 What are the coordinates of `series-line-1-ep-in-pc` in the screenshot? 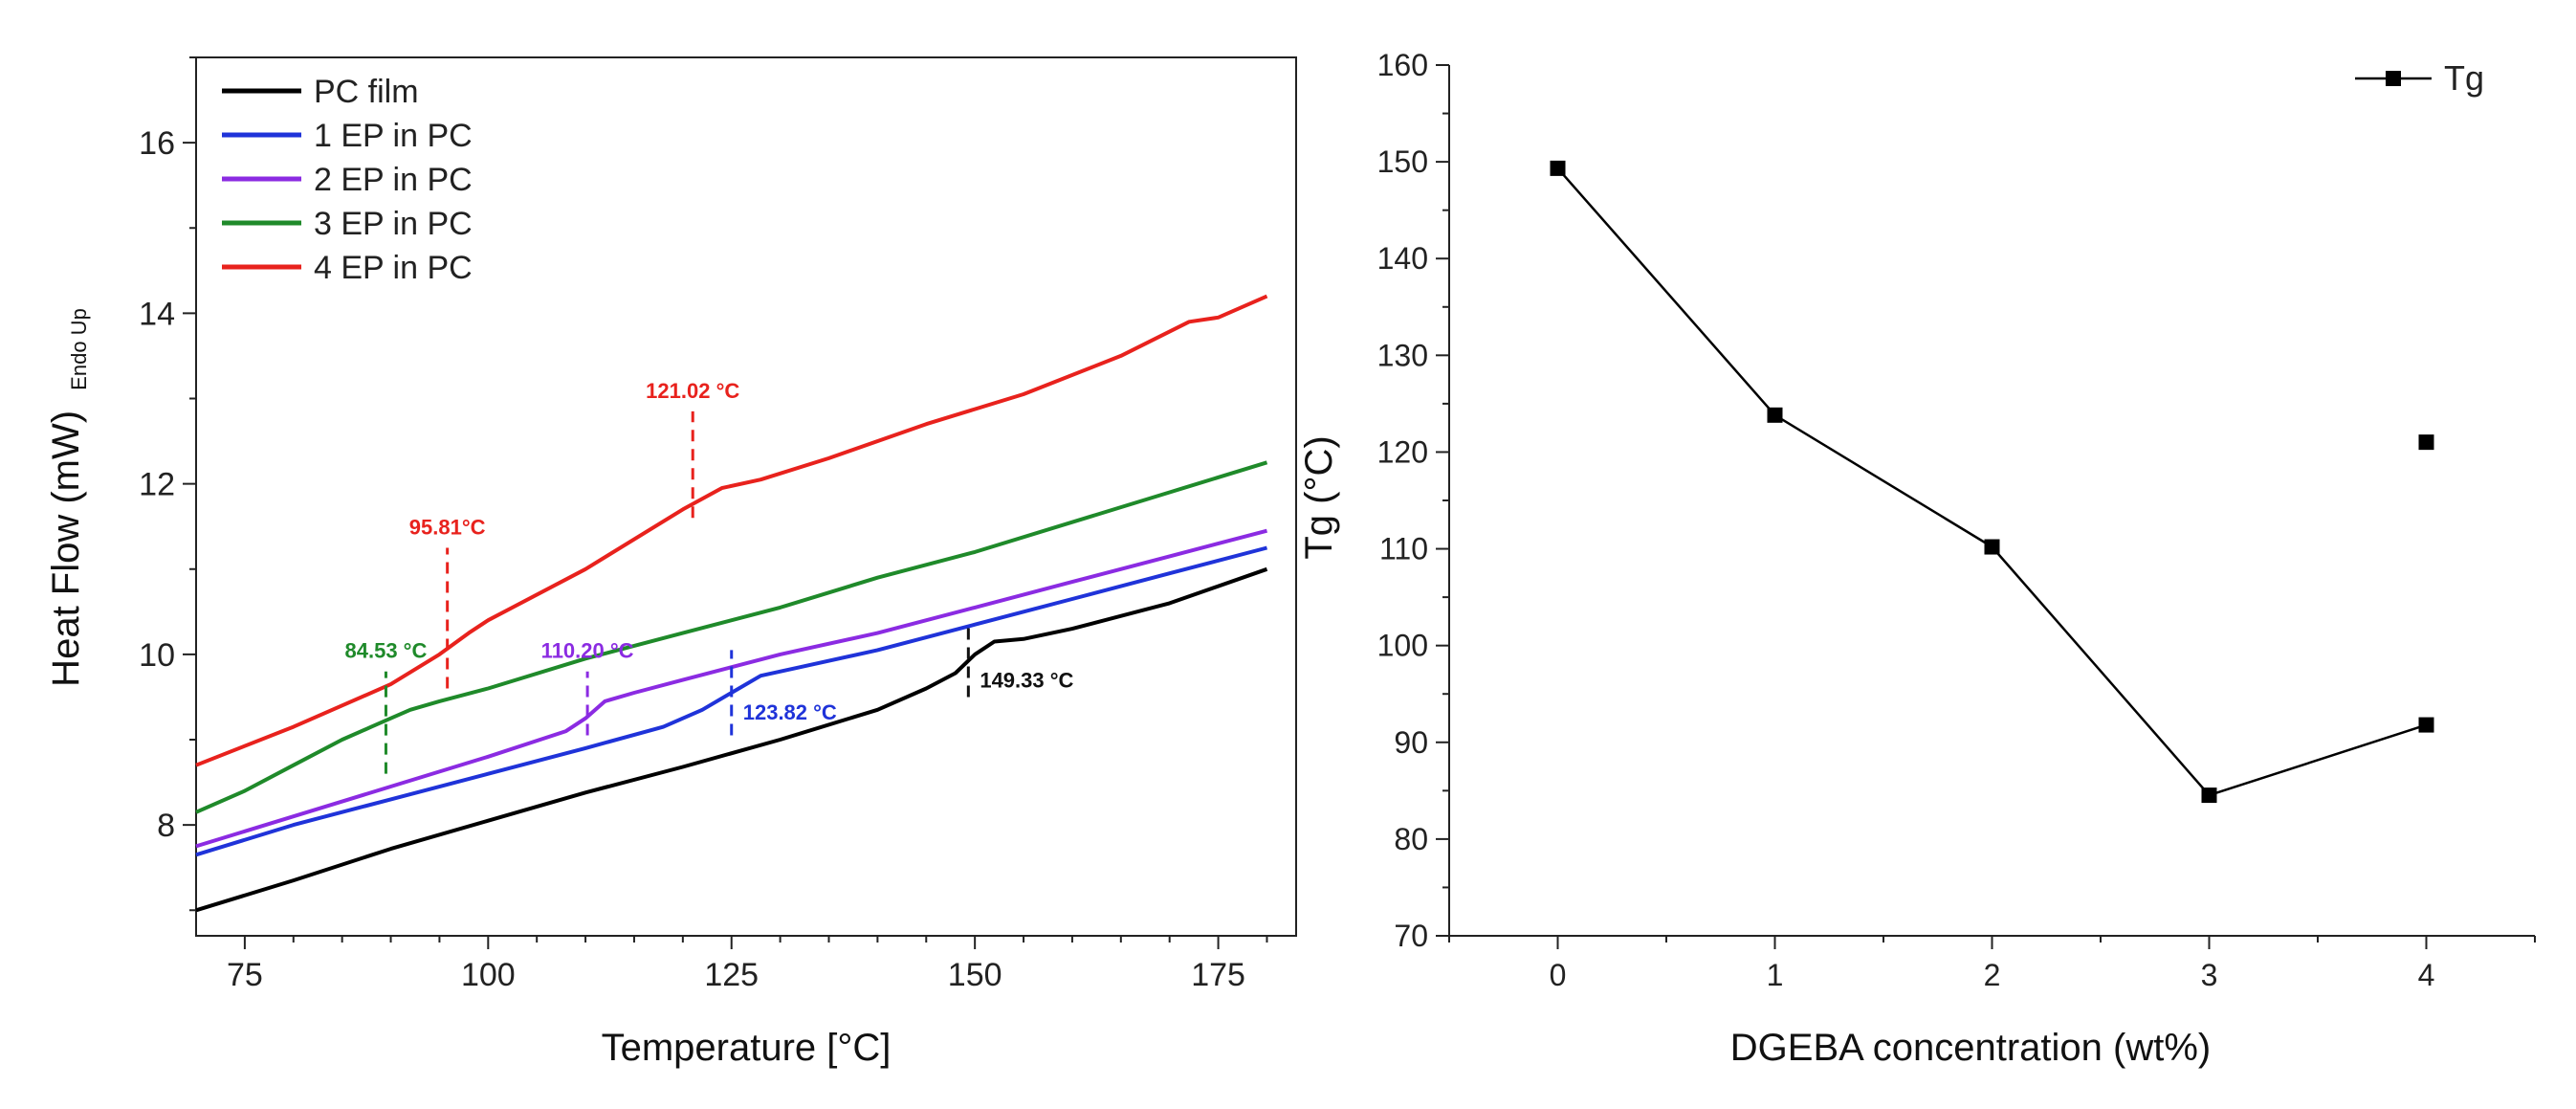 It's located at (731, 701).